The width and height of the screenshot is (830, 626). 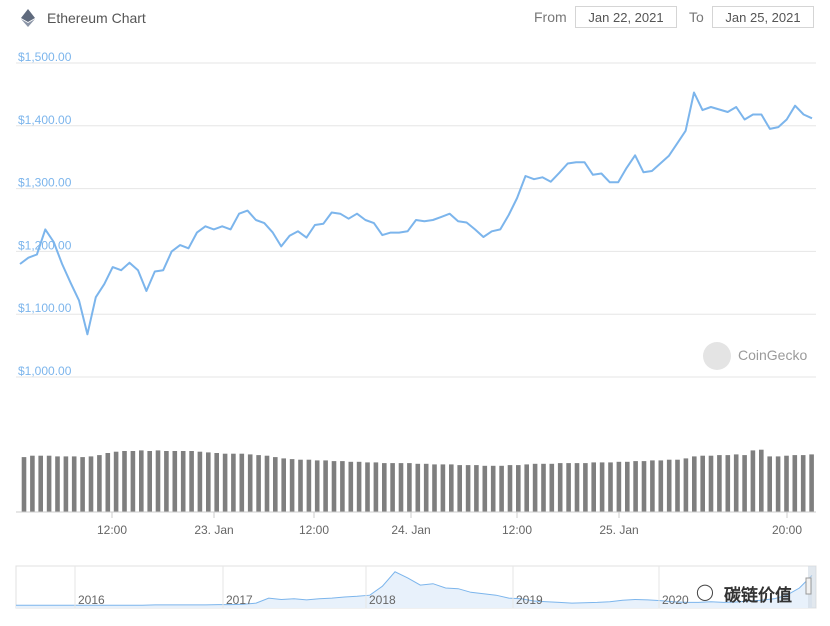 I want to click on navigator-year-label: 2017, so click(x=239, y=600).